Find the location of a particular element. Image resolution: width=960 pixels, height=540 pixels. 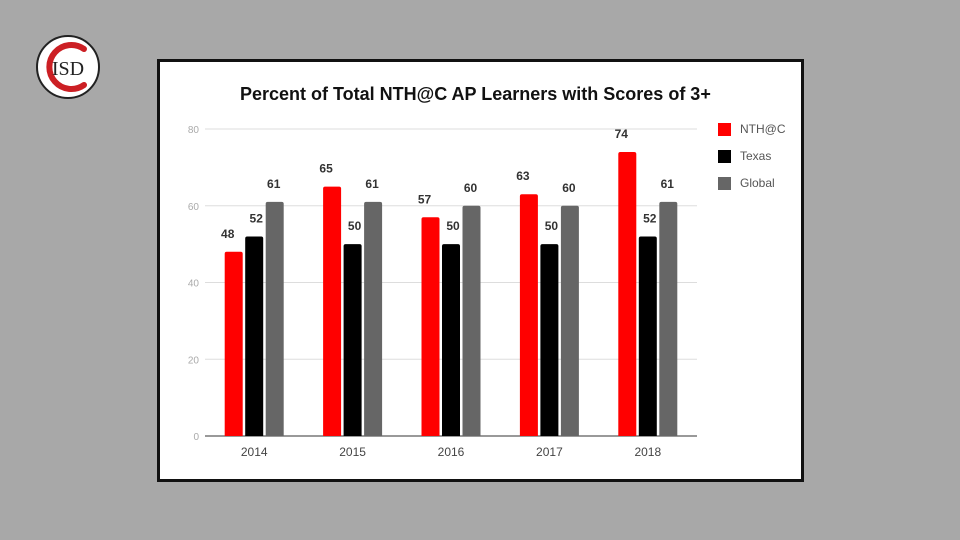

legend-item: Texas is located at coordinates (752, 156).